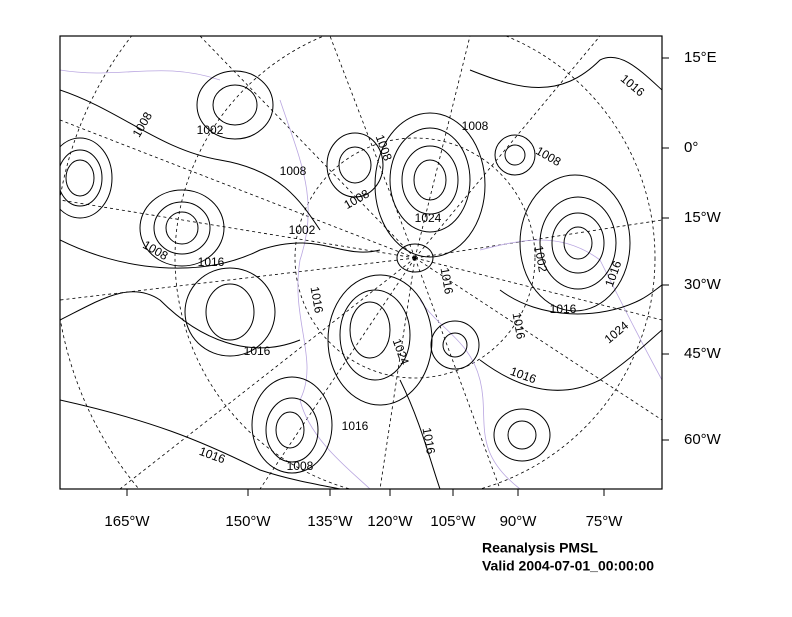  I want to click on x-tick-label: 120°W, so click(390, 521).